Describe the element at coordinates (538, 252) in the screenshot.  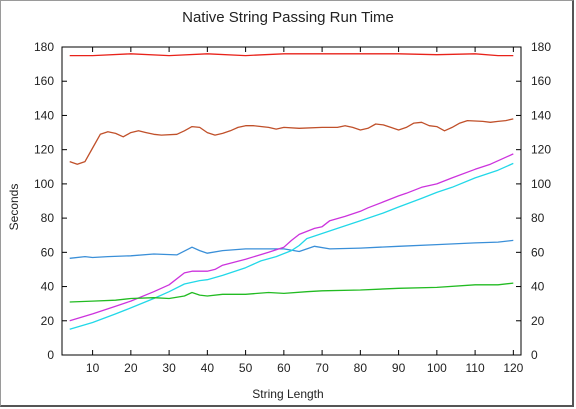
I see `y-tick-label-right: 60` at that location.